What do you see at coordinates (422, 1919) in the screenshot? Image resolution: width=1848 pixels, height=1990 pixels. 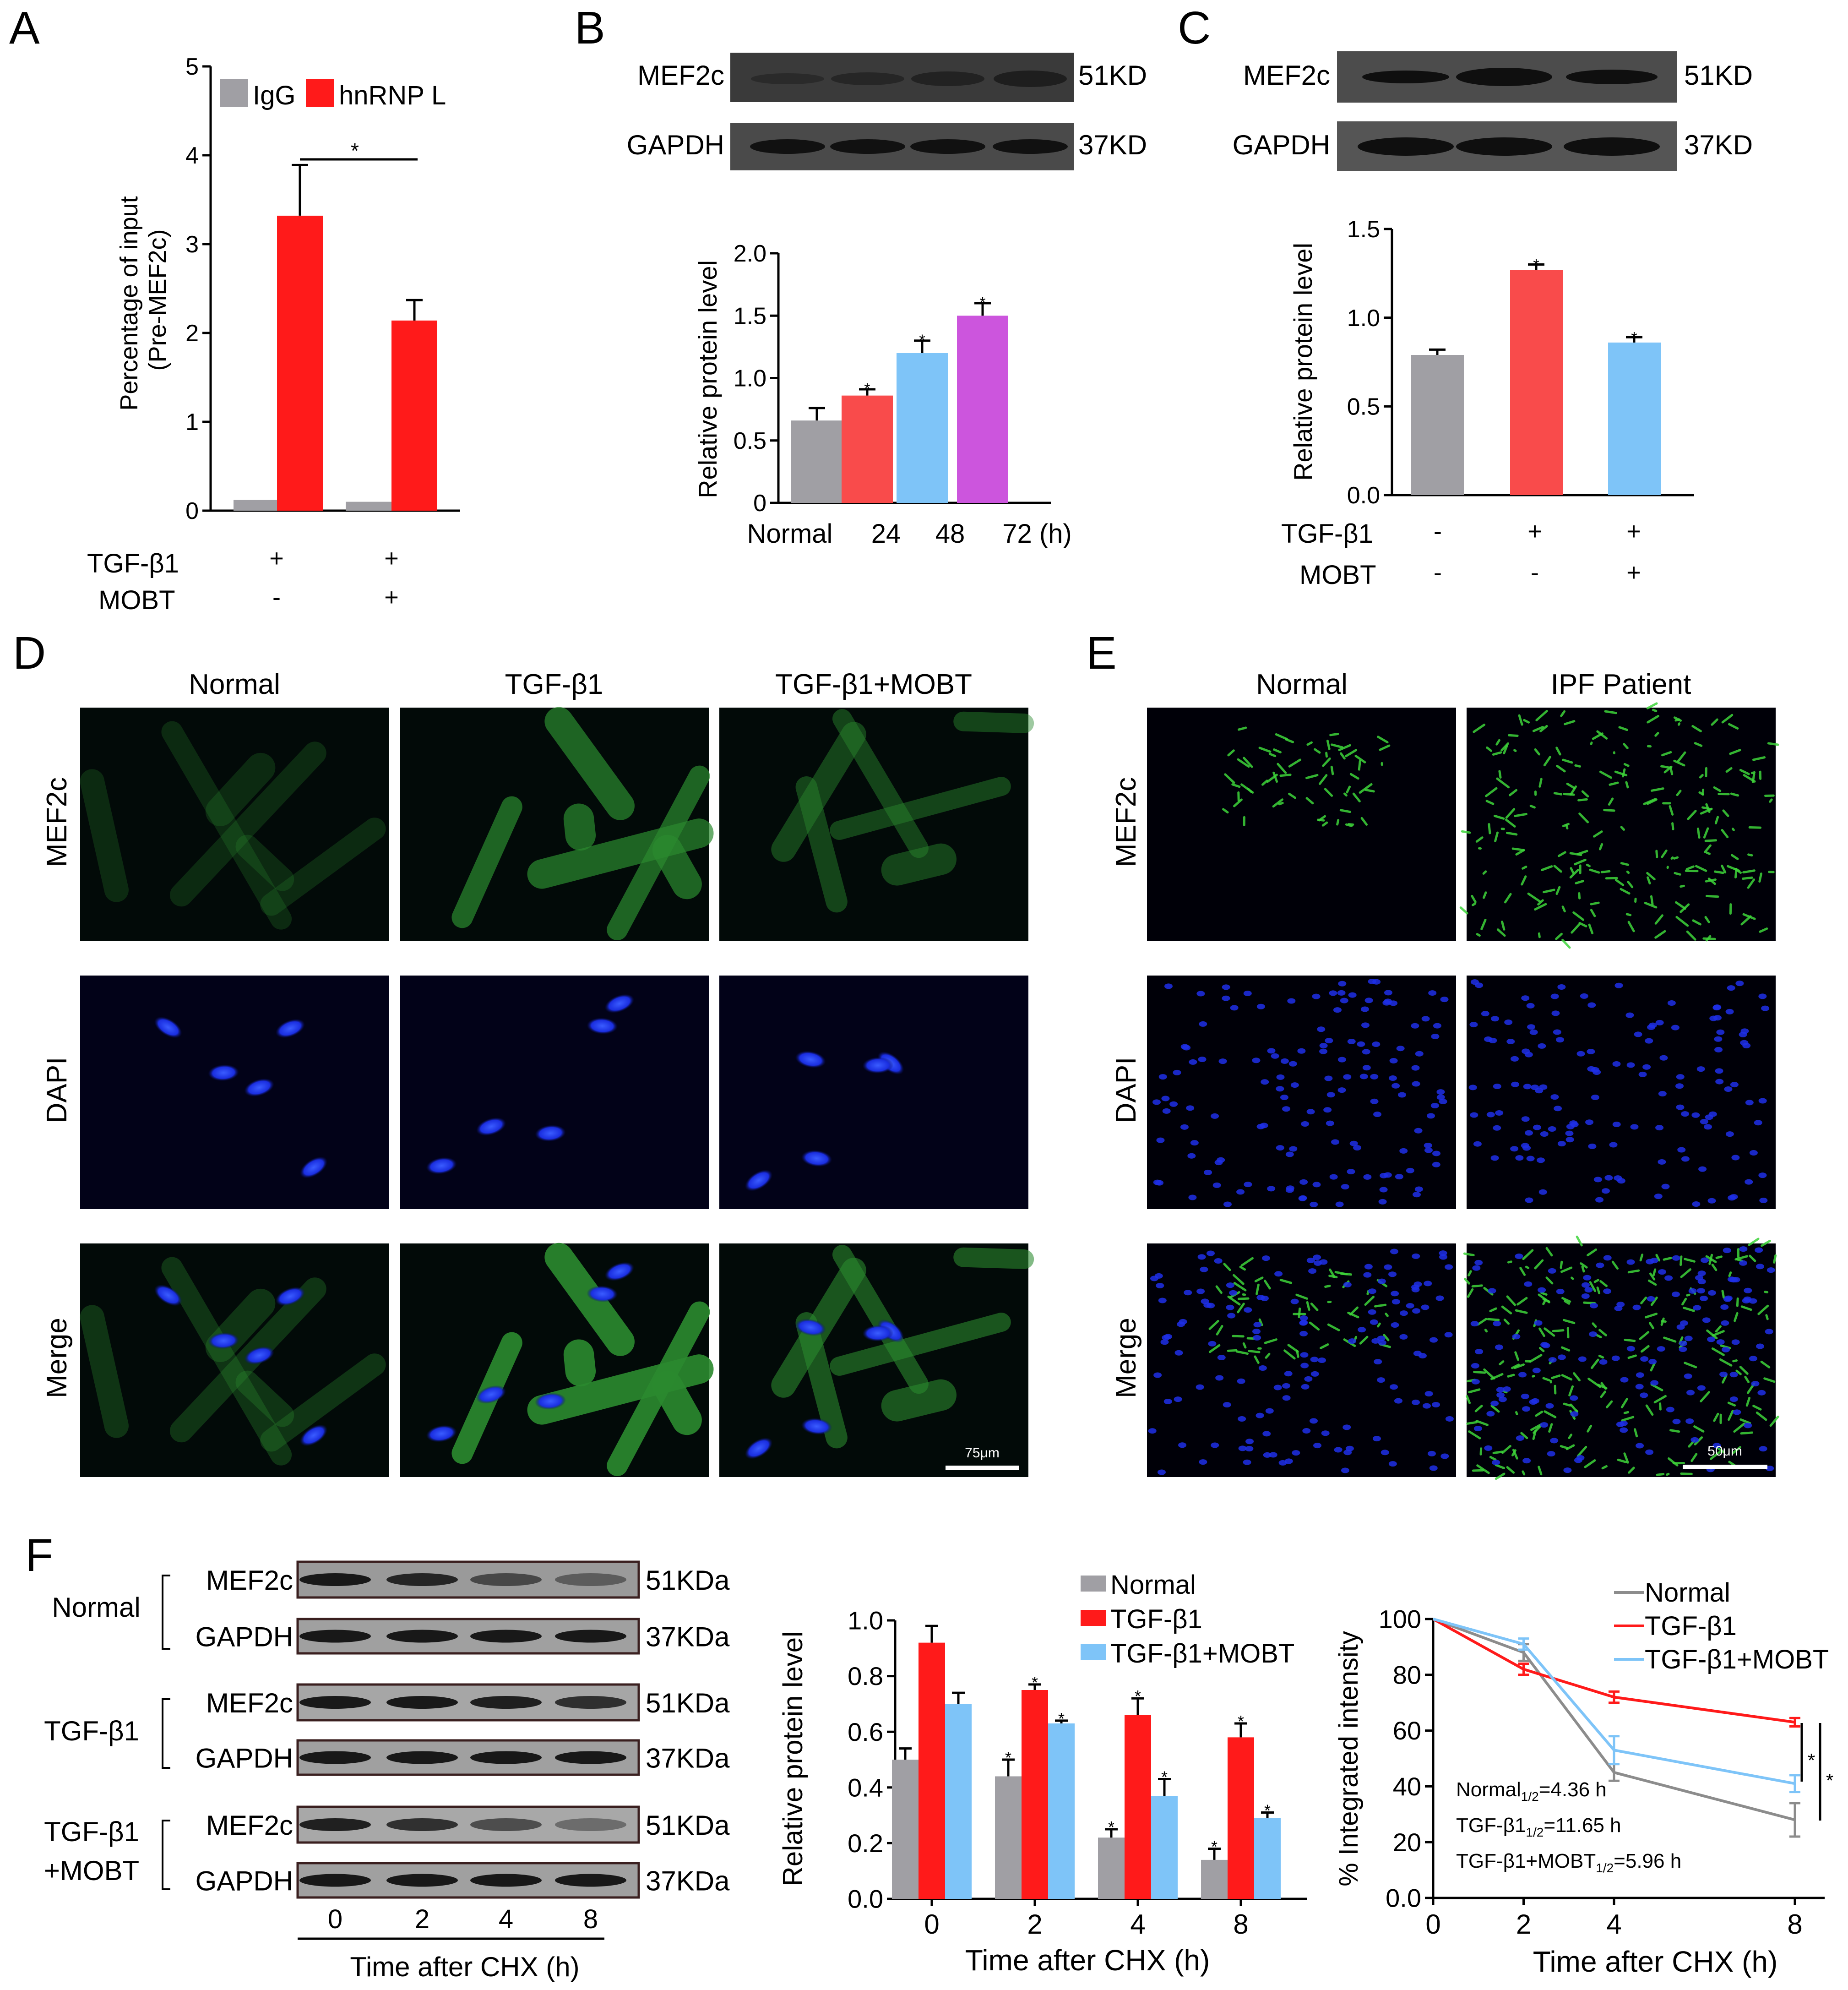 I see `lane-label: 2` at bounding box center [422, 1919].